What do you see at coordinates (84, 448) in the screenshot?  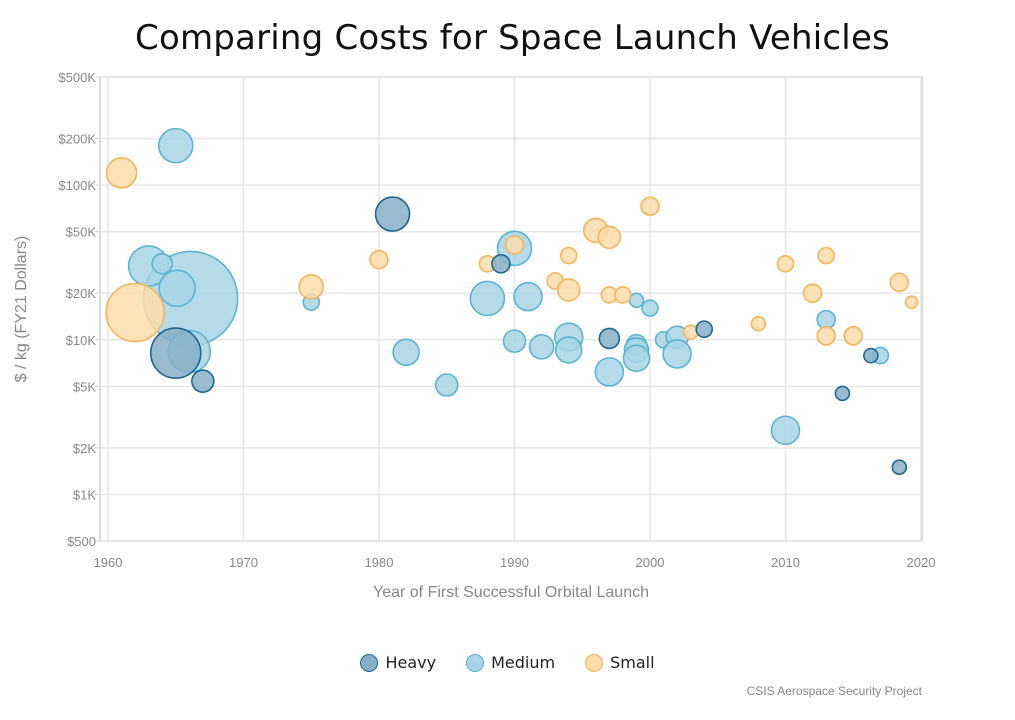 I see `y-tick-label: $2K` at bounding box center [84, 448].